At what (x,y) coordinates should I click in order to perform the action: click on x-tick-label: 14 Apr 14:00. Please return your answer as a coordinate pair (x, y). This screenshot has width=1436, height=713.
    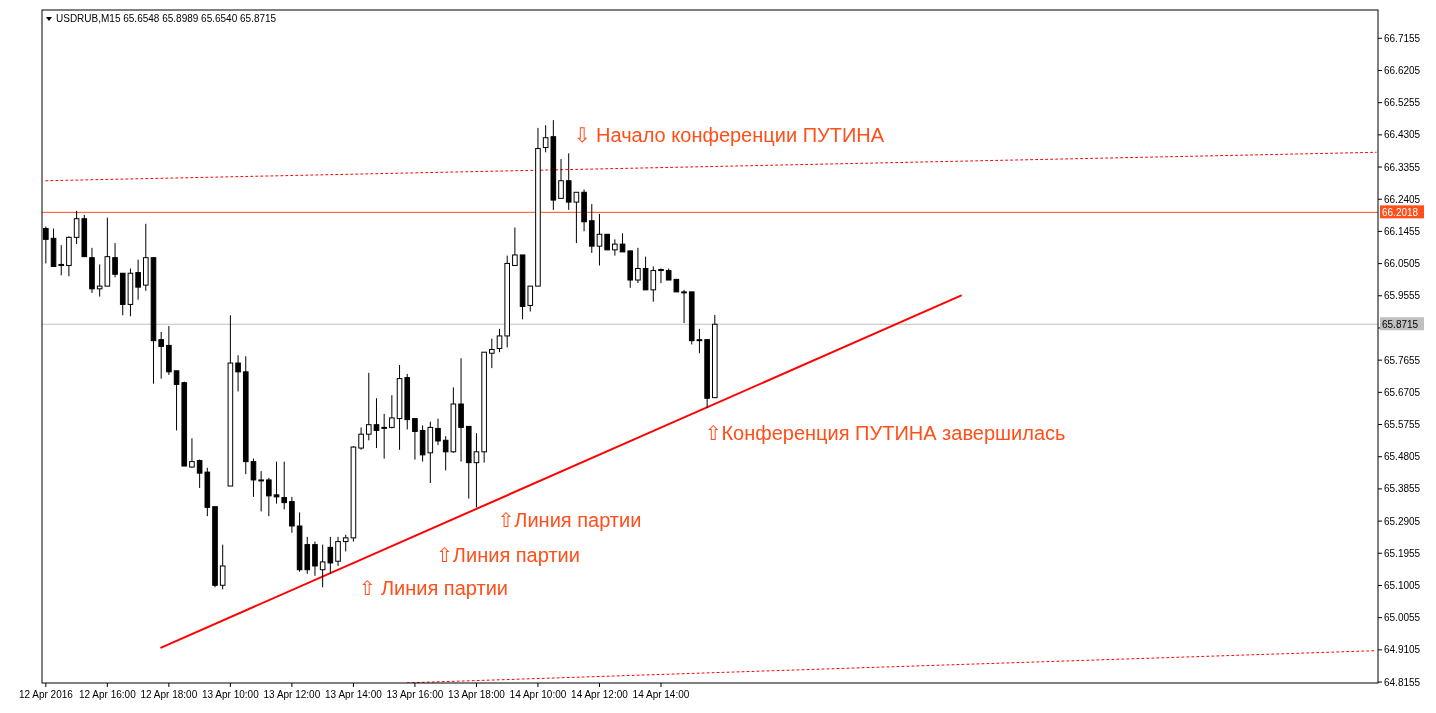
    Looking at the image, I should click on (661, 694).